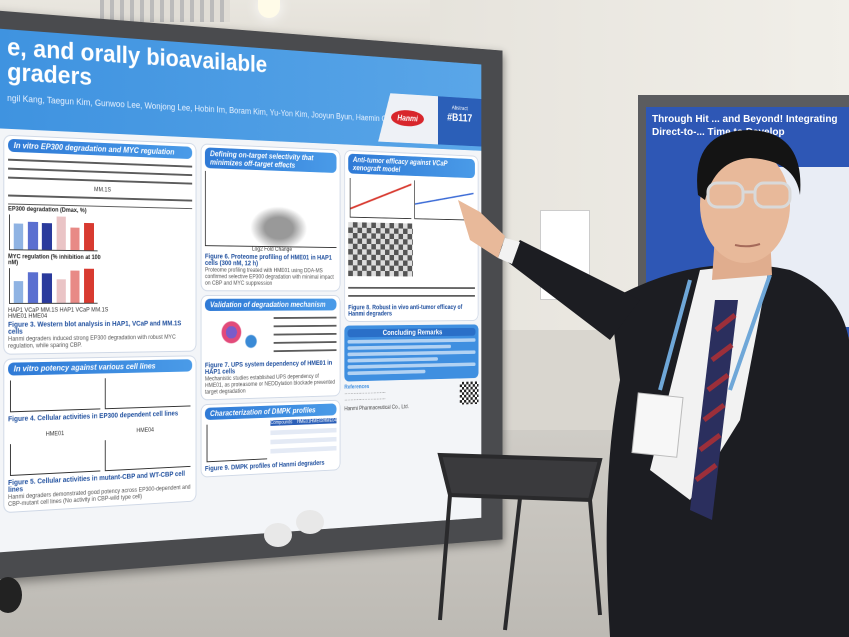 This screenshot has width=849, height=637. What do you see at coordinates (481, 229) in the screenshot?
I see `hand` at bounding box center [481, 229].